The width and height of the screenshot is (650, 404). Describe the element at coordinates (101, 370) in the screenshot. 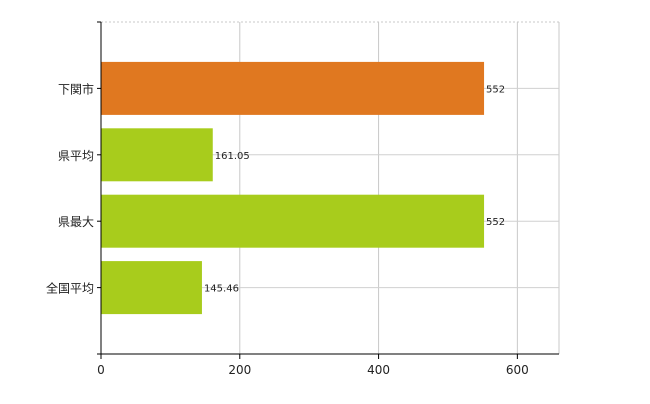

I see `x-tick-label: 0` at that location.